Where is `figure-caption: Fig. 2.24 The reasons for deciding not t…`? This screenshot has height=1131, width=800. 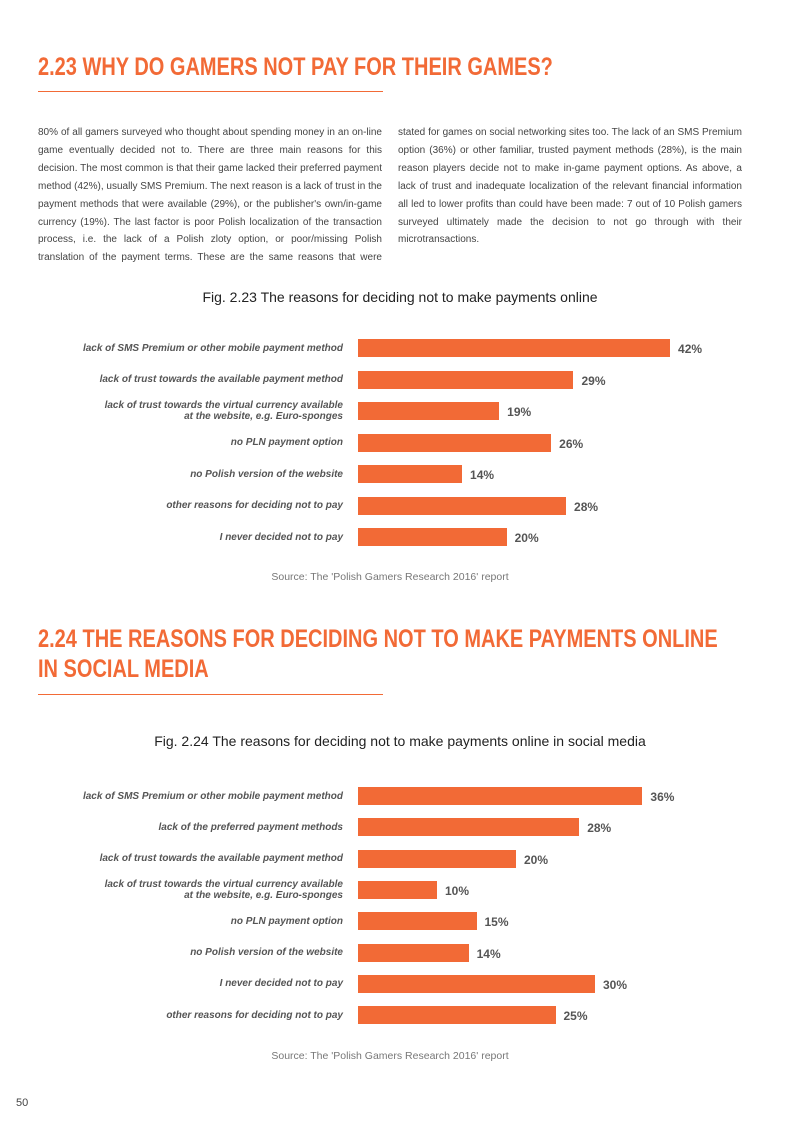
figure-caption: Fig. 2.24 The reasons for deciding not t… is located at coordinates (400, 741).